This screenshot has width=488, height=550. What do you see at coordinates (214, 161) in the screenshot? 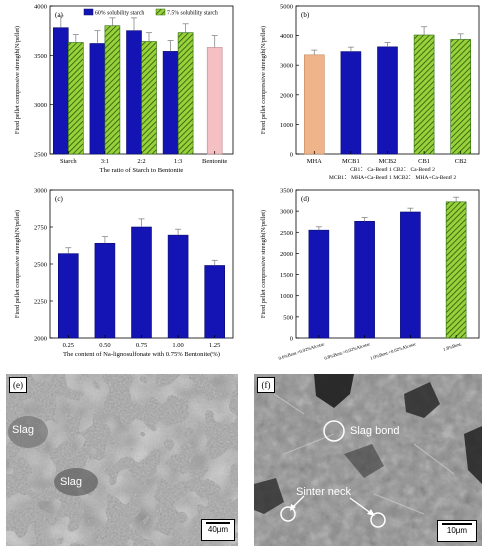
I see `x-tick-label: Bentonite` at bounding box center [214, 161].